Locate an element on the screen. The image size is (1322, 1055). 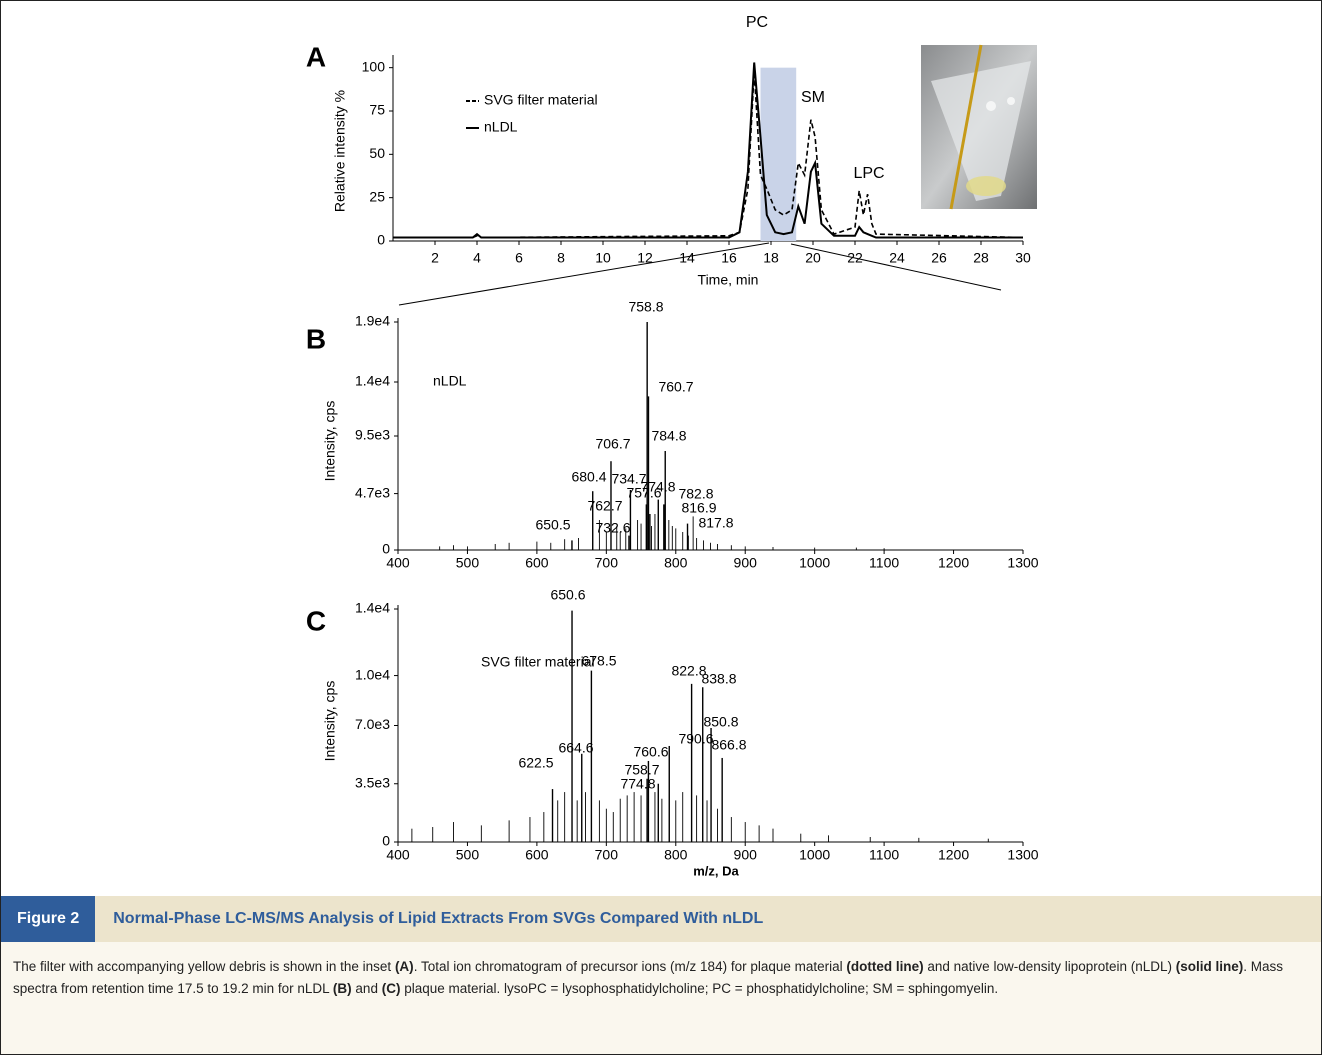
peak-label: 816.9 is located at coordinates (698, 508).